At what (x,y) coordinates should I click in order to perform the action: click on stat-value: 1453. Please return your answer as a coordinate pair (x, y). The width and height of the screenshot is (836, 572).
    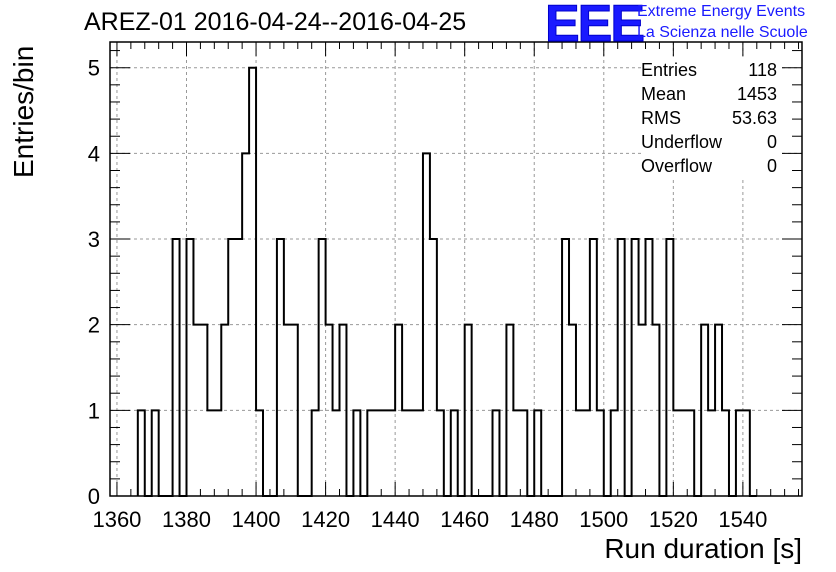
    Looking at the image, I should click on (756, 94).